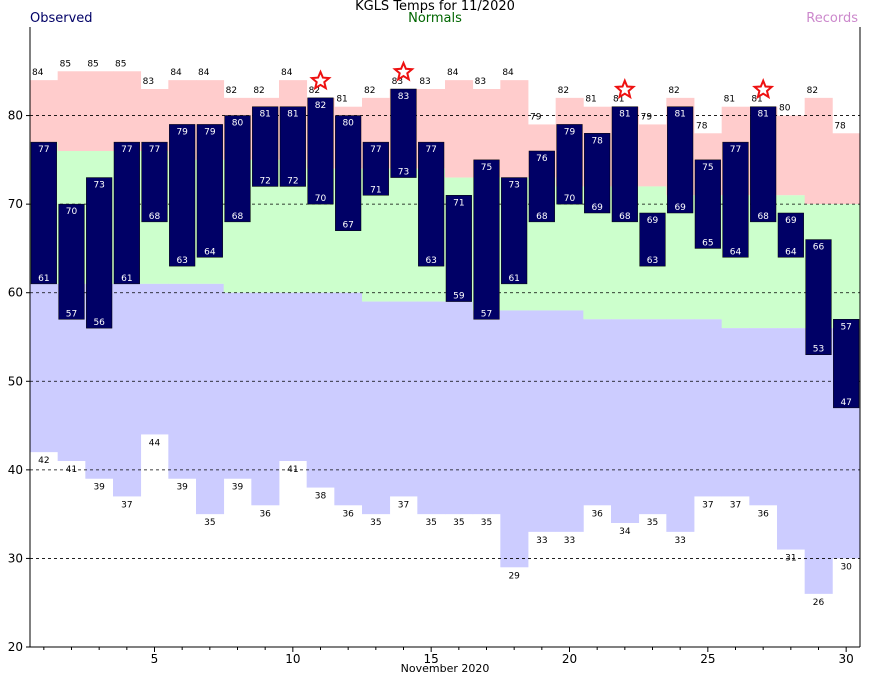 This screenshot has width=870, height=676. What do you see at coordinates (819, 248) in the screenshot?
I see `observed-high-label: 66` at bounding box center [819, 248].